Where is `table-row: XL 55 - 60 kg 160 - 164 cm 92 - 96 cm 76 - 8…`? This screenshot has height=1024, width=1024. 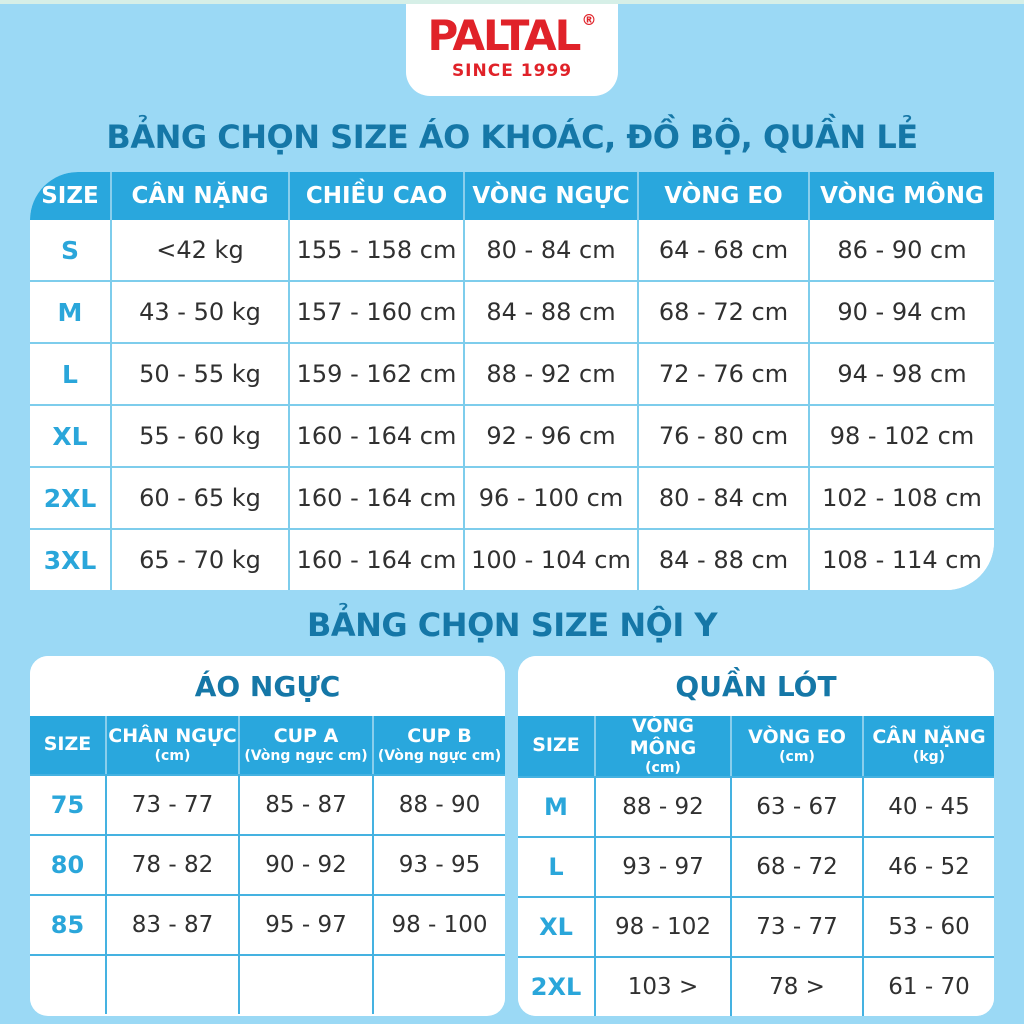
table-row: XL 55 - 60 kg 160 - 164 cm 92 - 96 cm 76 - 8… is located at coordinates (512, 435).